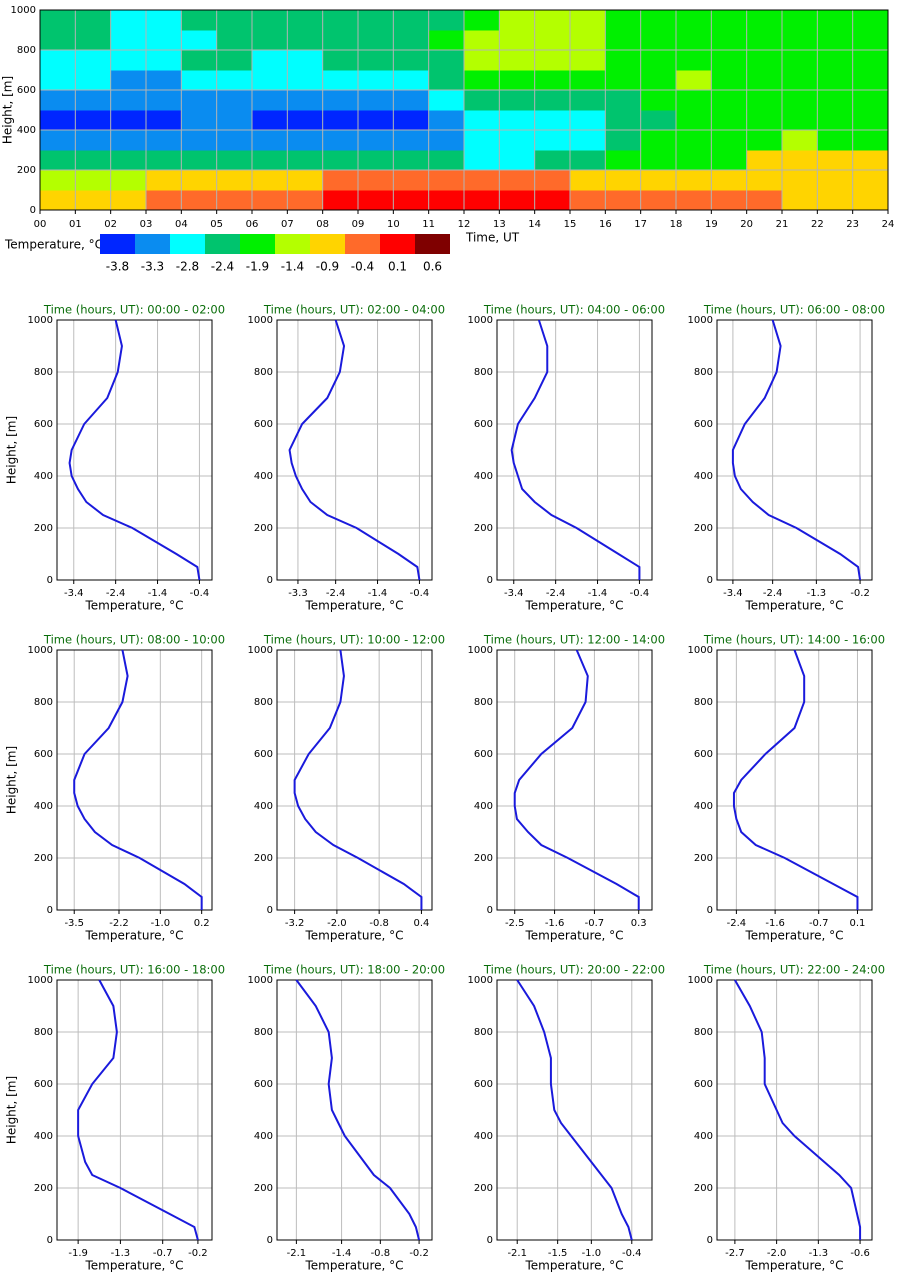 This screenshot has width=900, height=1280. Describe the element at coordinates (746, 224) in the screenshot. I see `x-tick-label: 20` at that location.